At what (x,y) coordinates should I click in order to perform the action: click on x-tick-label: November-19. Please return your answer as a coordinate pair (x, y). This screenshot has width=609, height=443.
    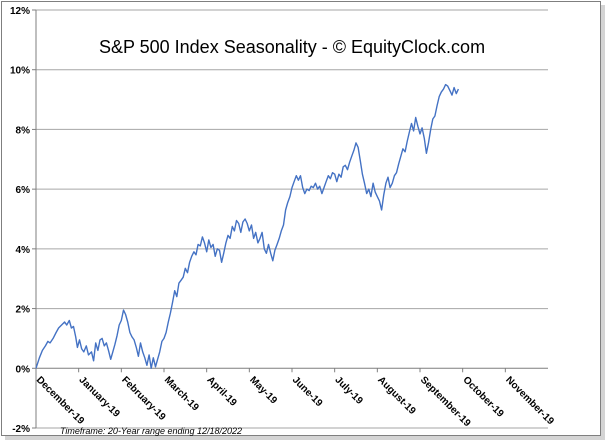
    Looking at the image, I should click on (529, 401).